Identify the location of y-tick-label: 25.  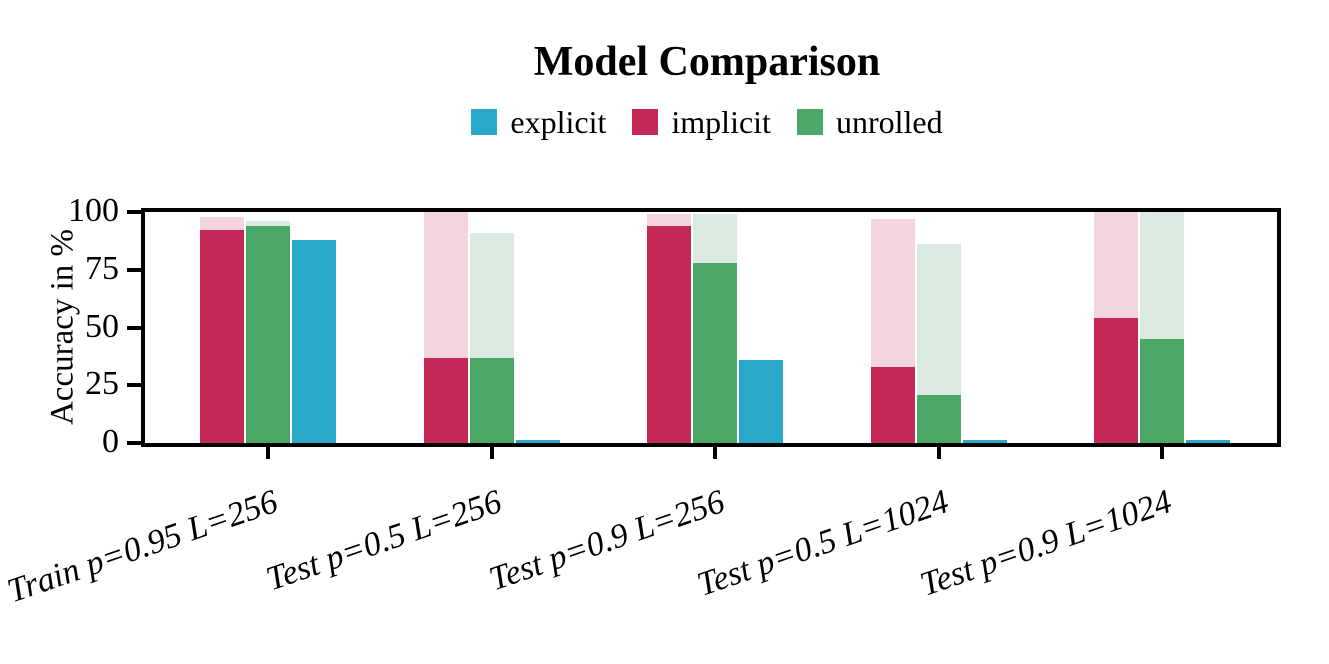
(102, 384).